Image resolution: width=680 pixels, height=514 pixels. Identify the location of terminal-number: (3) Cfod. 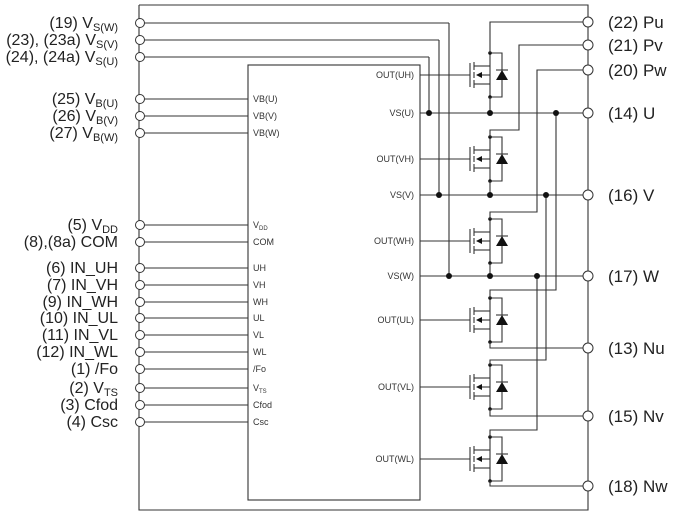
(89, 405).